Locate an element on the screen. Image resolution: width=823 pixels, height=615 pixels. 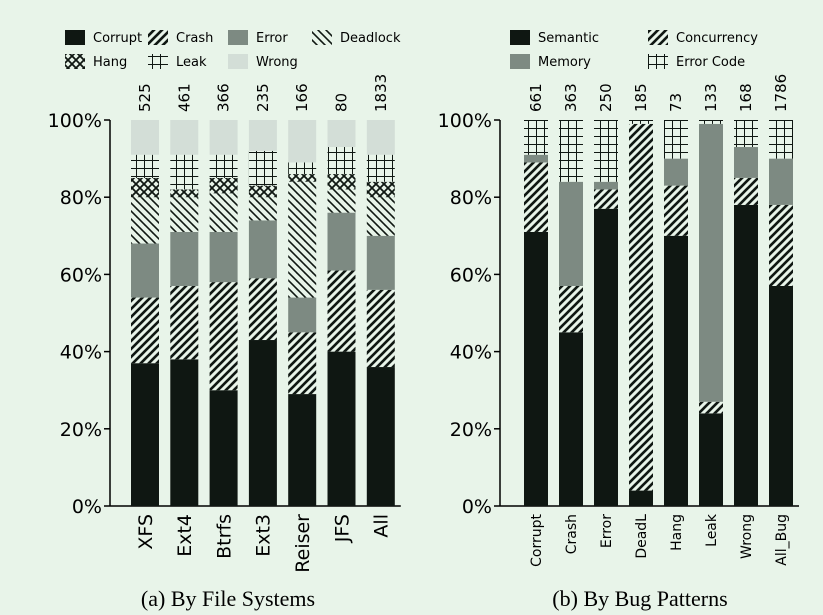
y-tick-label: 20% is located at coordinates (81, 430).